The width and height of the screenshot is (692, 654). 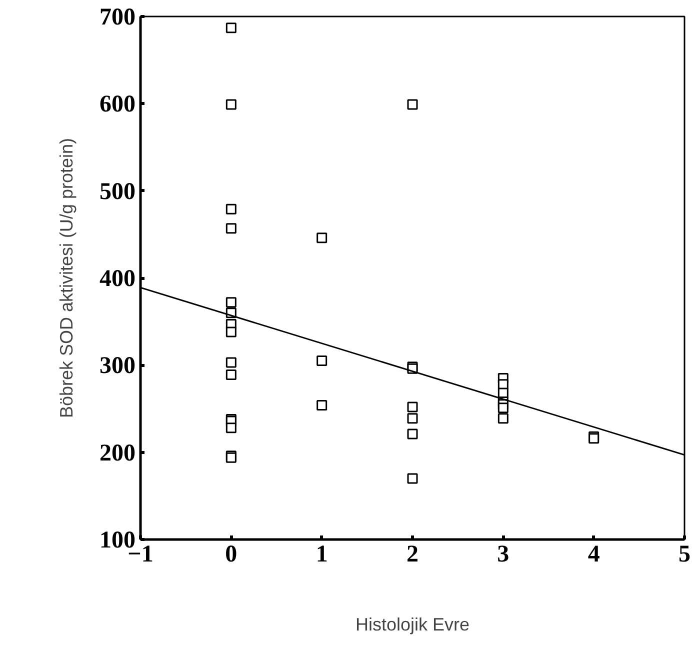 I want to click on x-tick-label: 0, so click(x=231, y=555).